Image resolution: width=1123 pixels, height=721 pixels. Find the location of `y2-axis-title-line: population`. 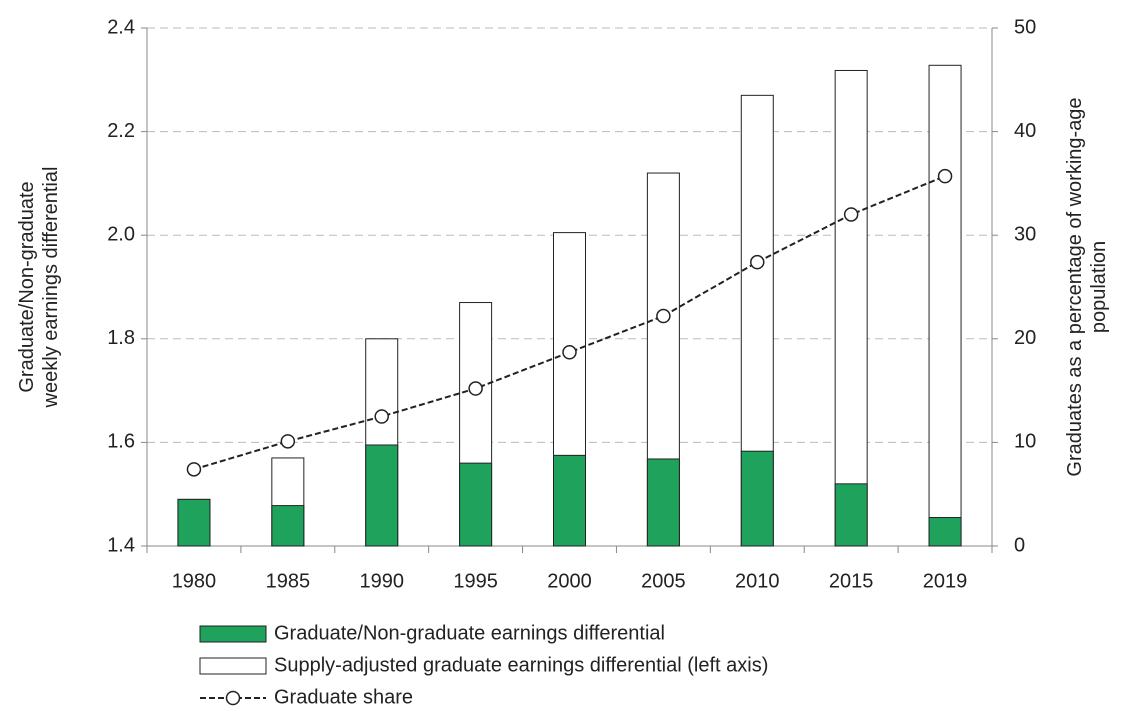

y2-axis-title-line: population is located at coordinates (1099, 287).